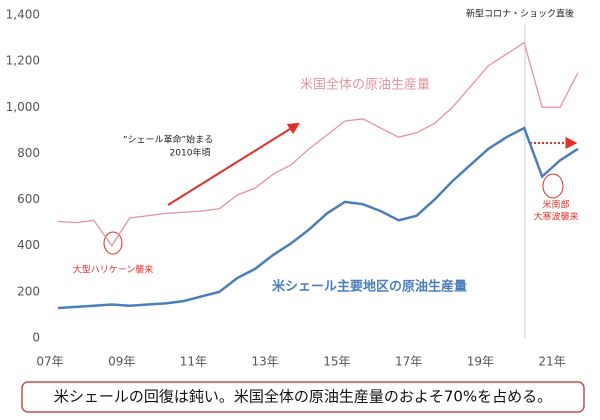  I want to click on y-tick-label: 1,200, so click(23, 61).